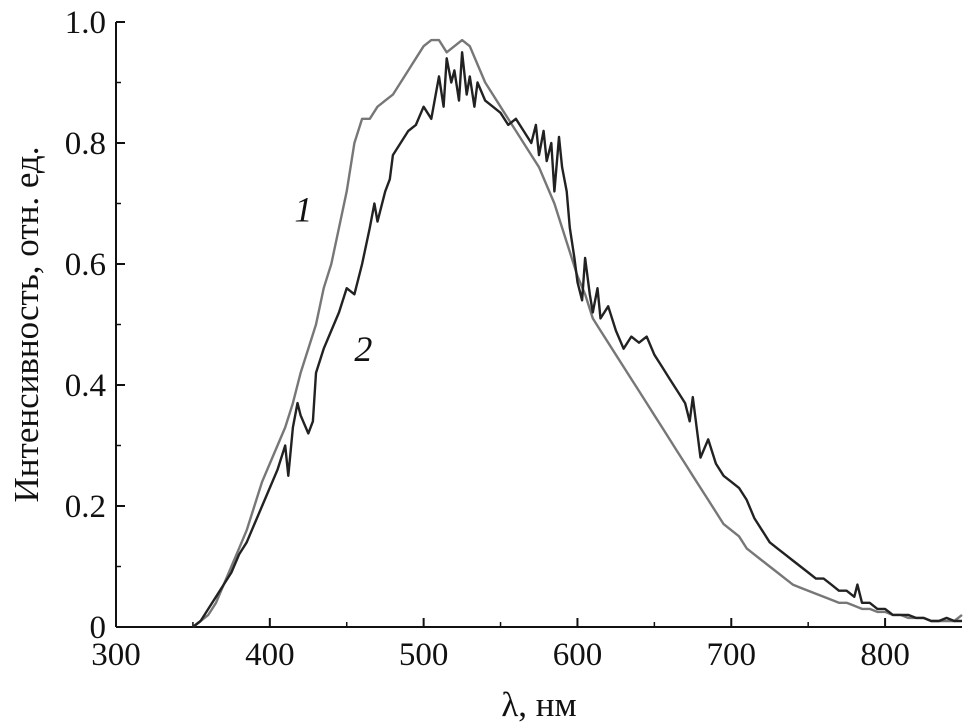  Describe the element at coordinates (363, 349) in the screenshot. I see `series-label-2: 2` at that location.